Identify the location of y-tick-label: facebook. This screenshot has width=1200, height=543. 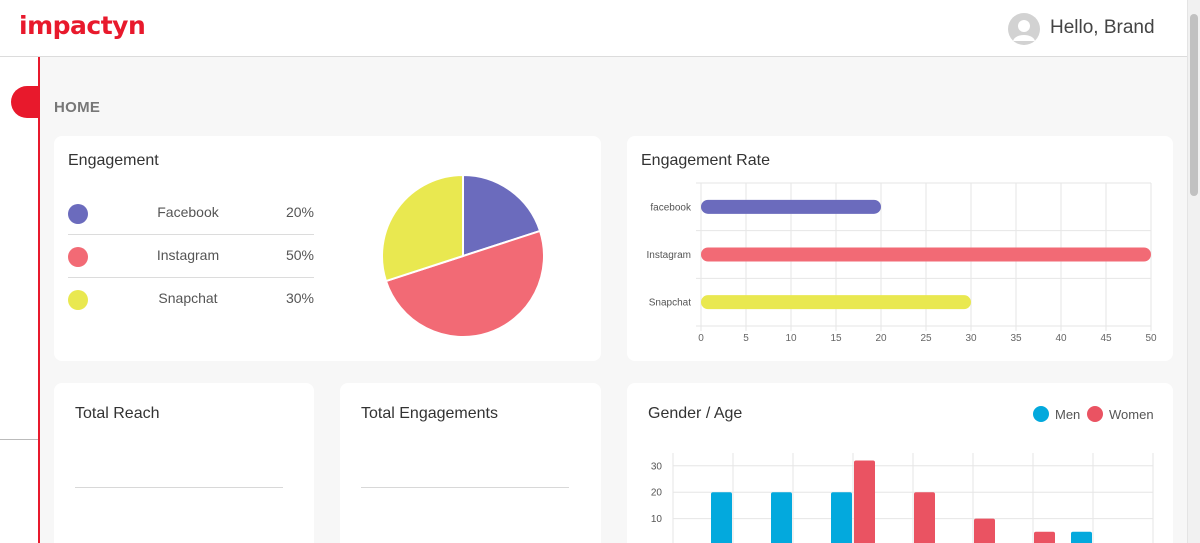
(671, 207).